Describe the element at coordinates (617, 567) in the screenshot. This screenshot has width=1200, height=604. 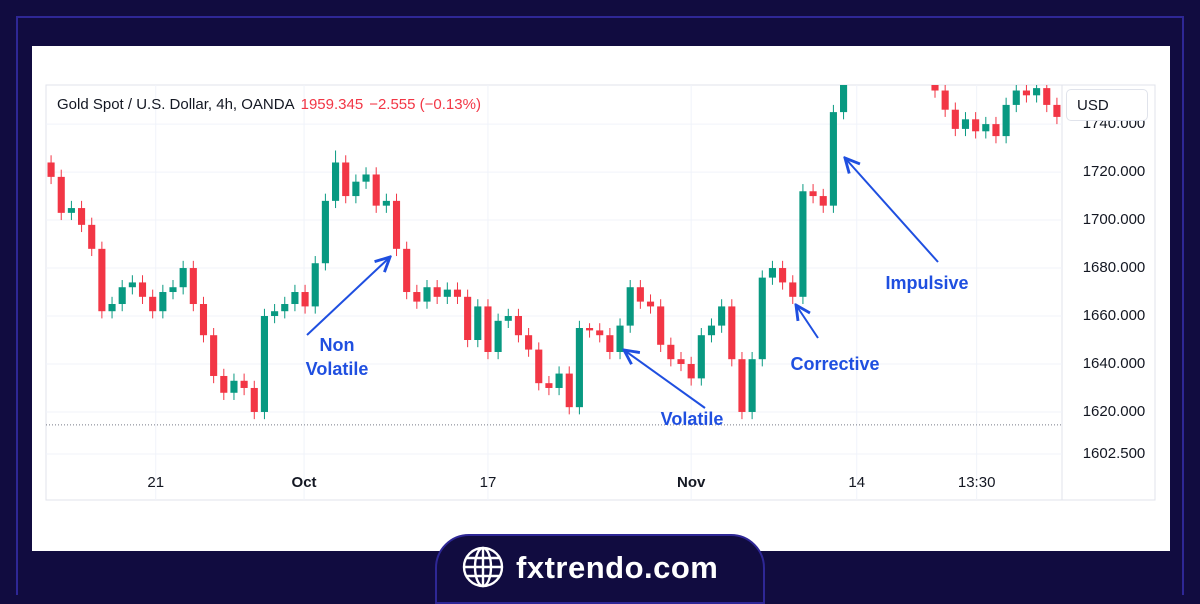
I see `site-name: fxtrendo.com` at that location.